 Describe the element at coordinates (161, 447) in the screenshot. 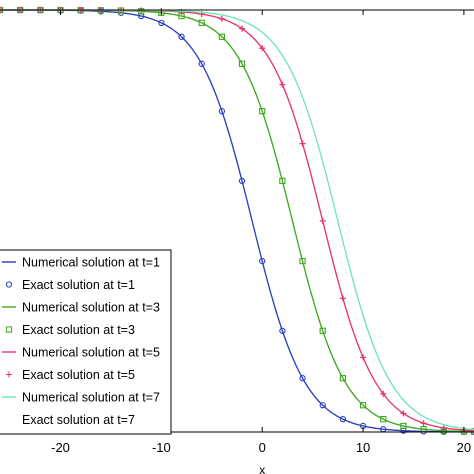

I see `x-tick-label: -10` at that location.